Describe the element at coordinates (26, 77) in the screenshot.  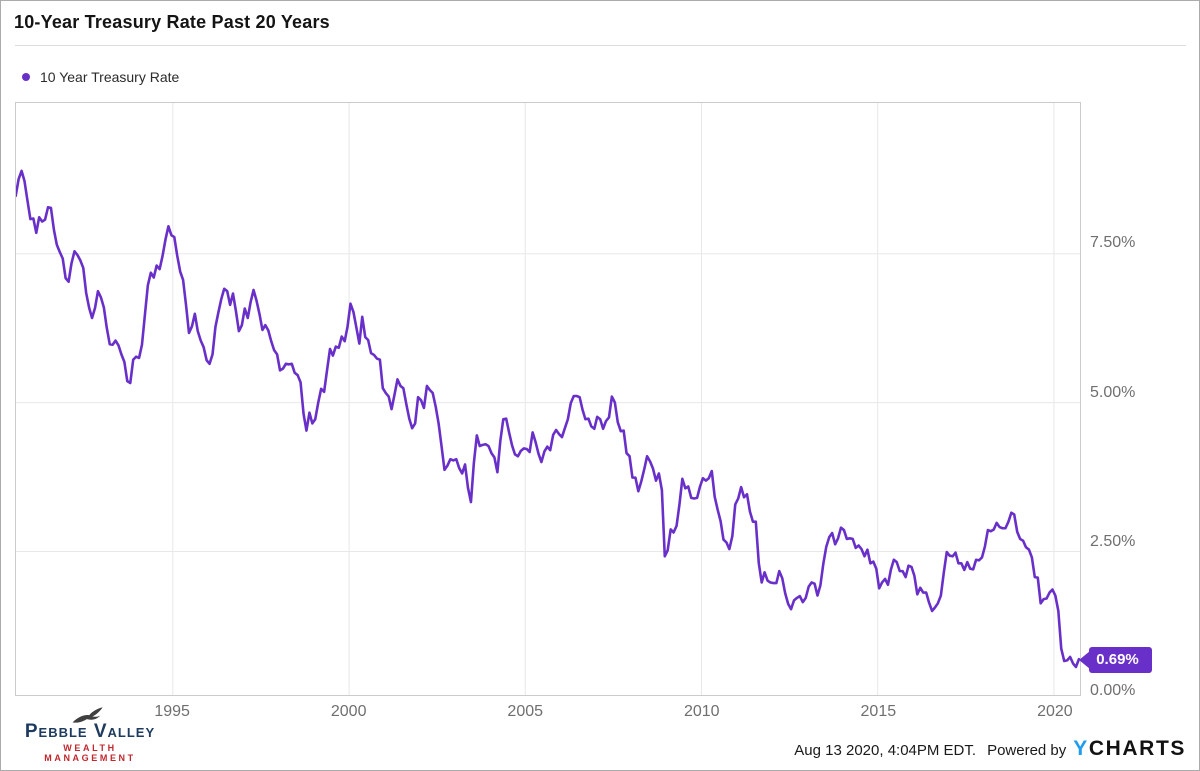
I see `legend-marker-dot` at that location.